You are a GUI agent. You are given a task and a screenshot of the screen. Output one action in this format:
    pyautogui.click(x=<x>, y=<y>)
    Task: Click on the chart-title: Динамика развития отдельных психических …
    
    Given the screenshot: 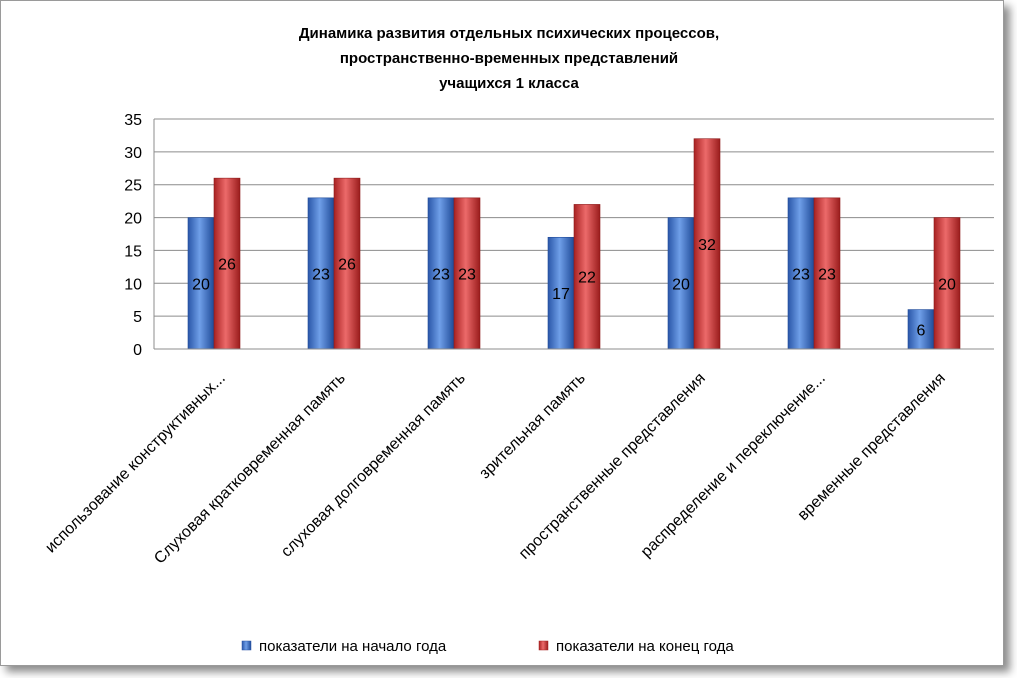 What is the action you would take?
    pyautogui.click(x=509, y=58)
    